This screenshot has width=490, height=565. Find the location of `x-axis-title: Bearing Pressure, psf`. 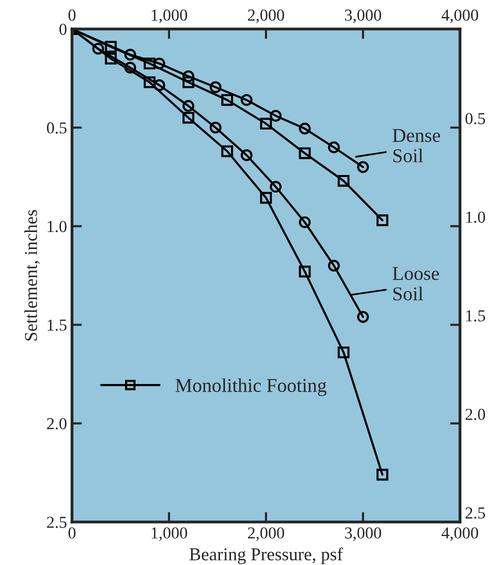

x-axis-title: Bearing Pressure, psf is located at coordinates (266, 556).